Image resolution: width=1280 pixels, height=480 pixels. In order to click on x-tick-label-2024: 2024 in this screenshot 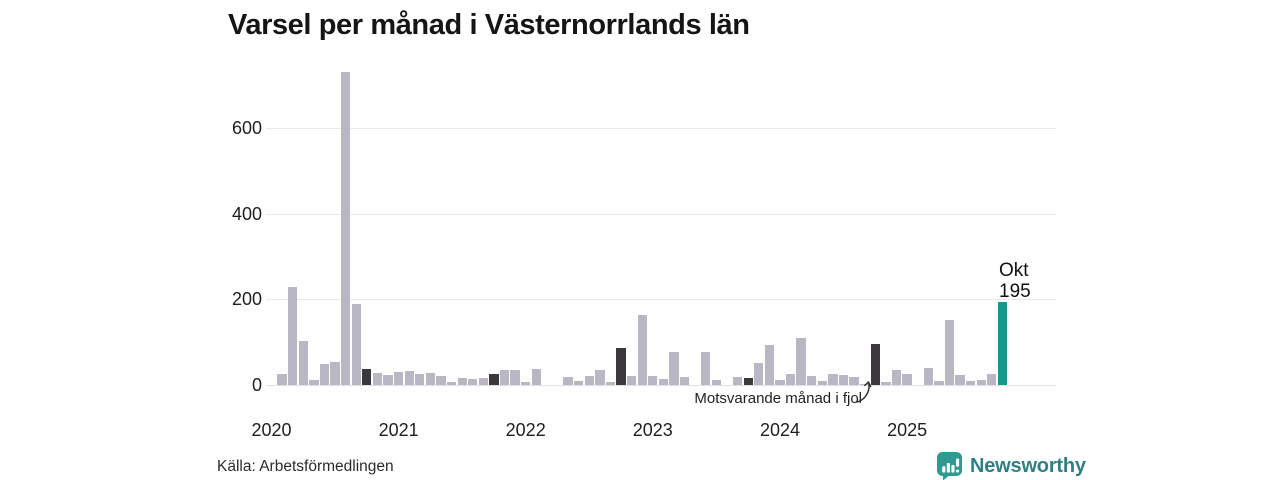, I will do `click(780, 430)`.